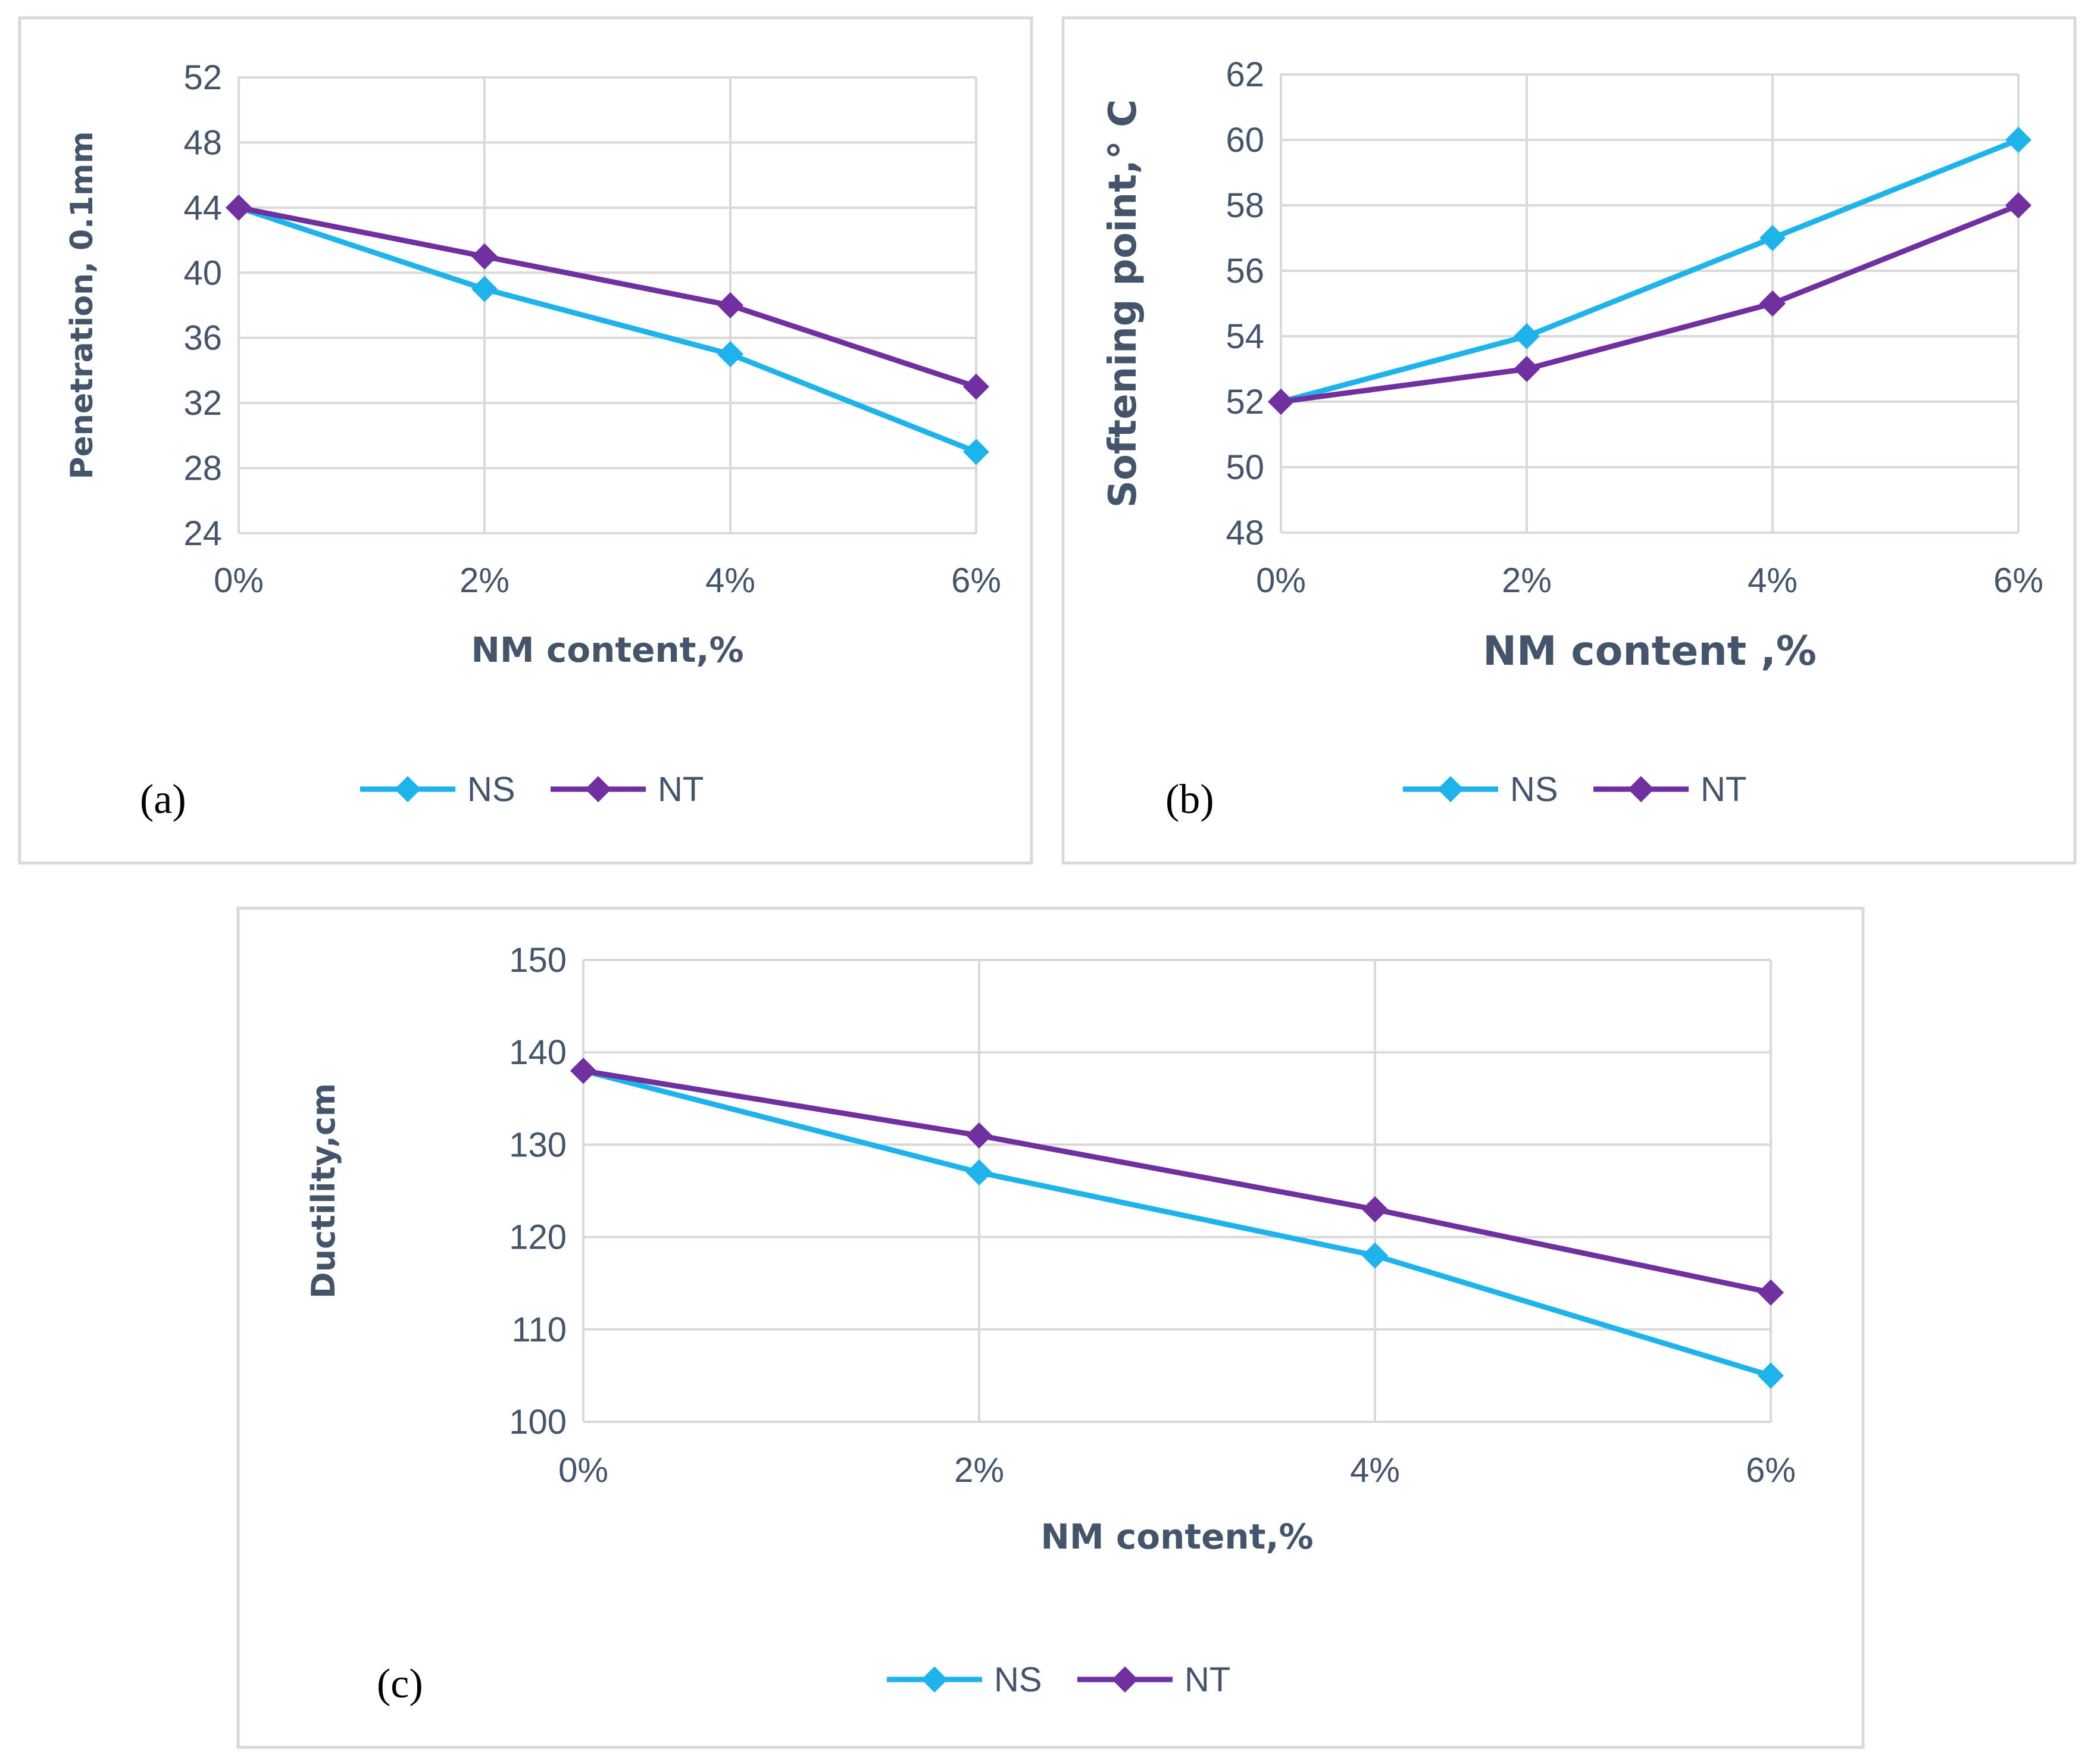 The height and width of the screenshot is (1764, 2091). What do you see at coordinates (538, 1052) in the screenshot?
I see `y-tick-label: 140` at bounding box center [538, 1052].